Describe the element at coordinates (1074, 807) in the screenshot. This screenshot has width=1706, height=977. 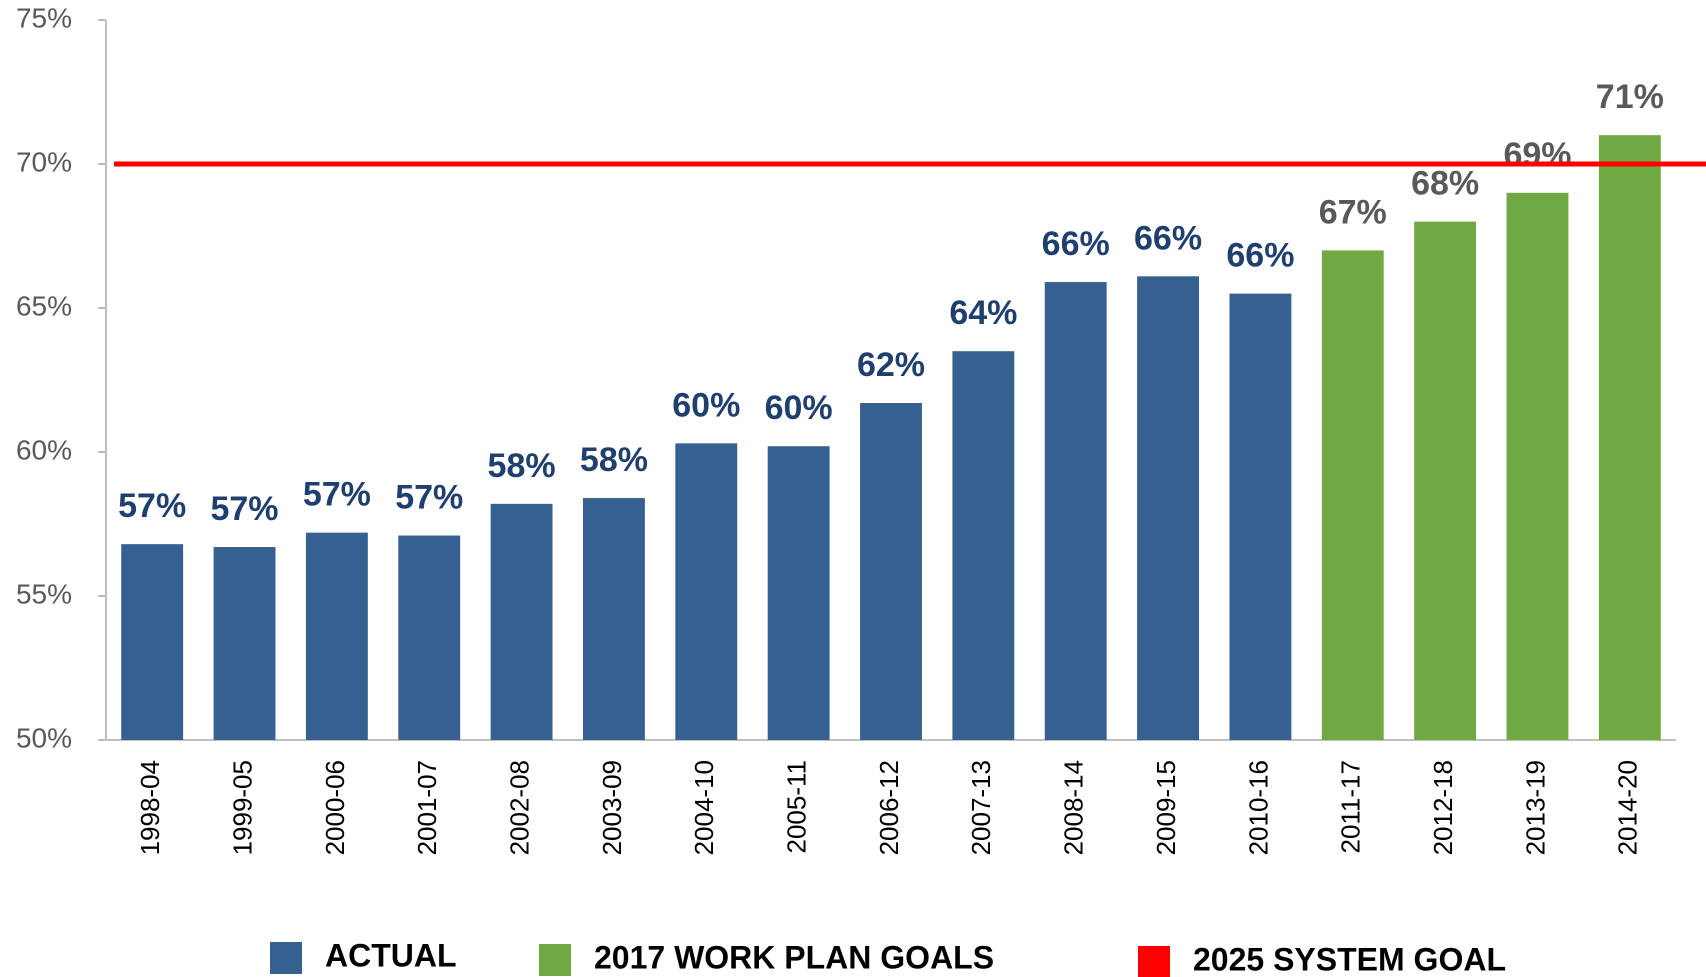
I see `x-tick-label: 2008-14` at that location.